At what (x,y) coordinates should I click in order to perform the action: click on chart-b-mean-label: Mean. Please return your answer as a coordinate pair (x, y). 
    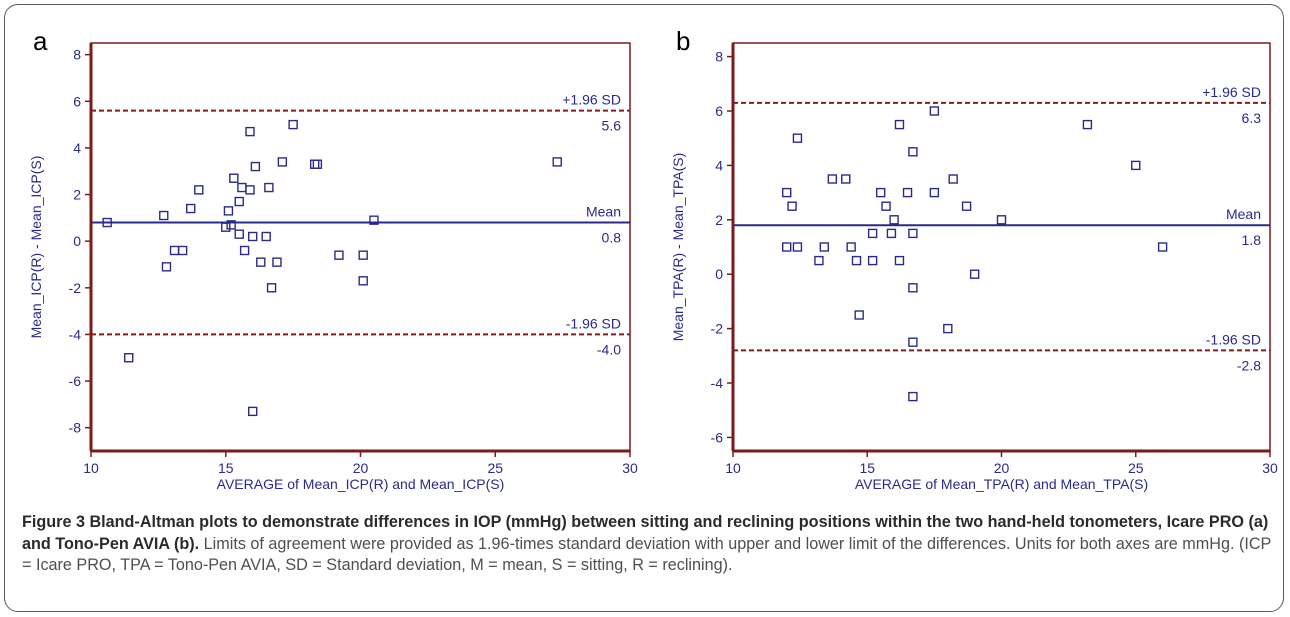
    Looking at the image, I should click on (1243, 214).